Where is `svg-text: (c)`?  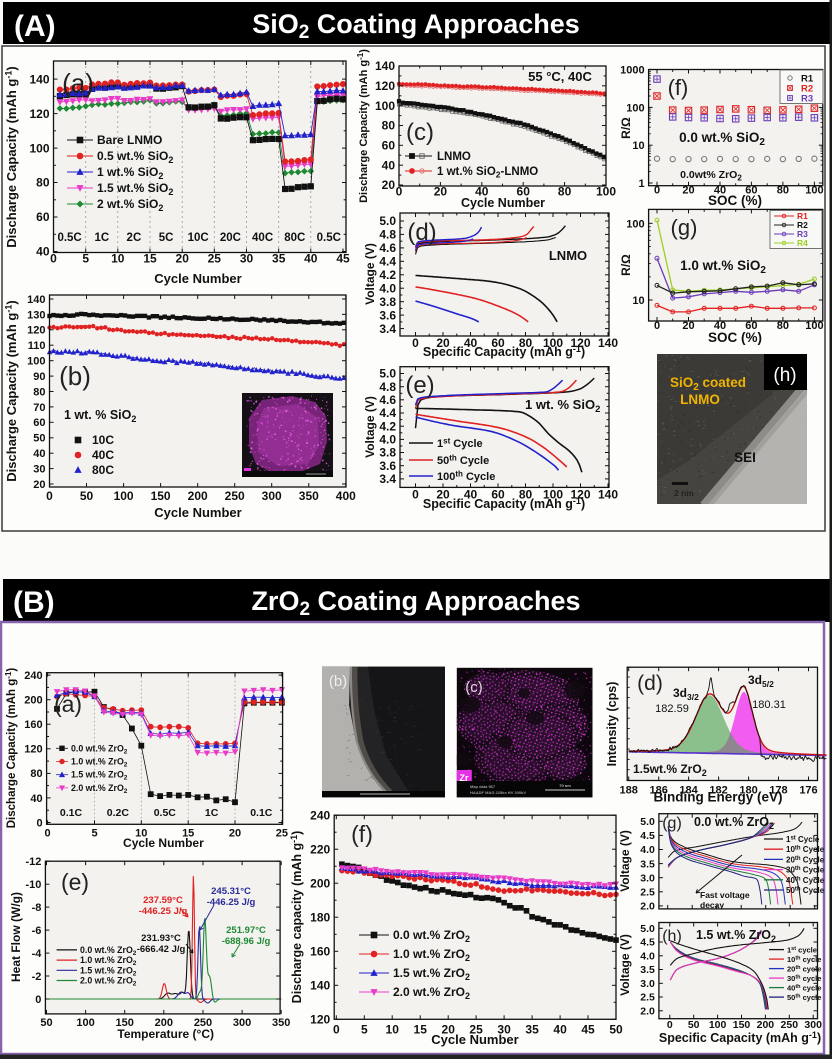 svg-text: (c) is located at coordinates (420, 132).